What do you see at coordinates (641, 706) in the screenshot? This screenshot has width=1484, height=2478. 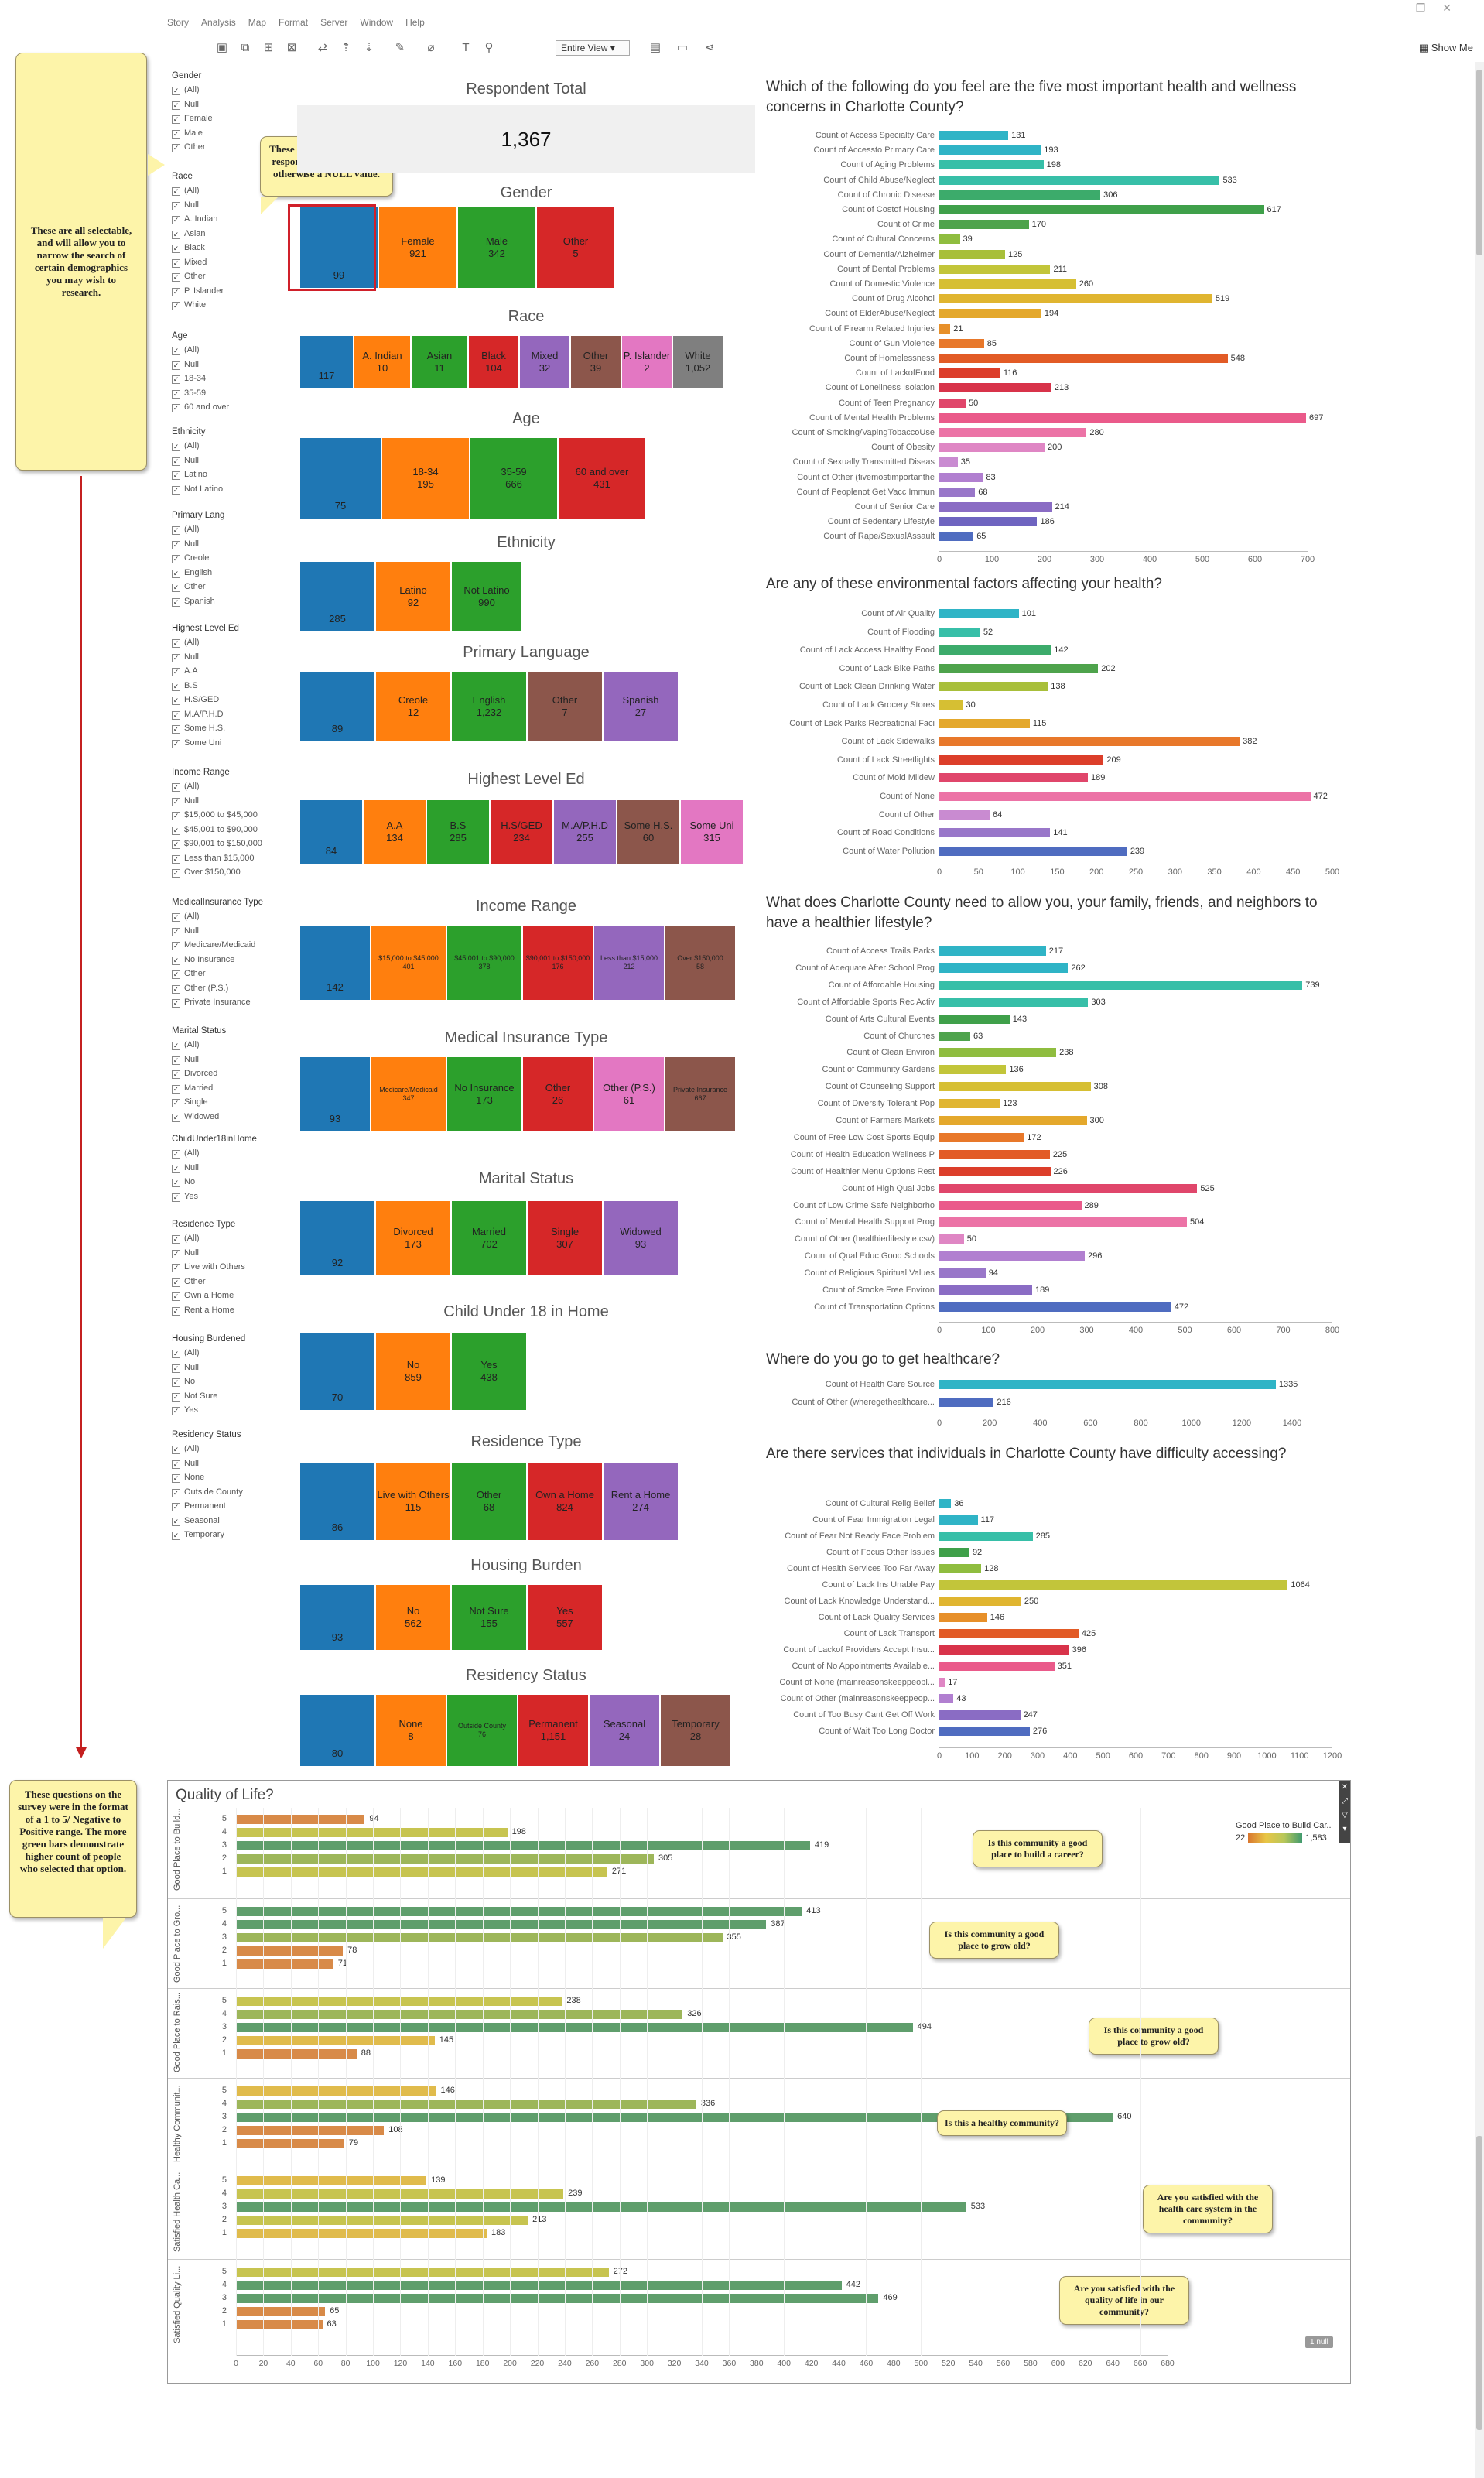 I see `treemap-tile: Spanish 27` at bounding box center [641, 706].